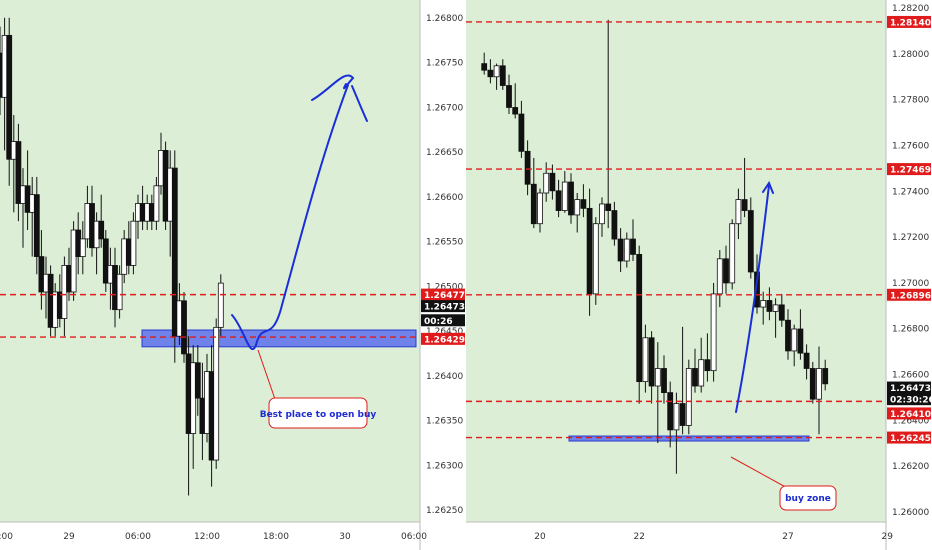 This screenshot has width=932, height=550. I want to click on price-tag: 1.26896, so click(909, 294).